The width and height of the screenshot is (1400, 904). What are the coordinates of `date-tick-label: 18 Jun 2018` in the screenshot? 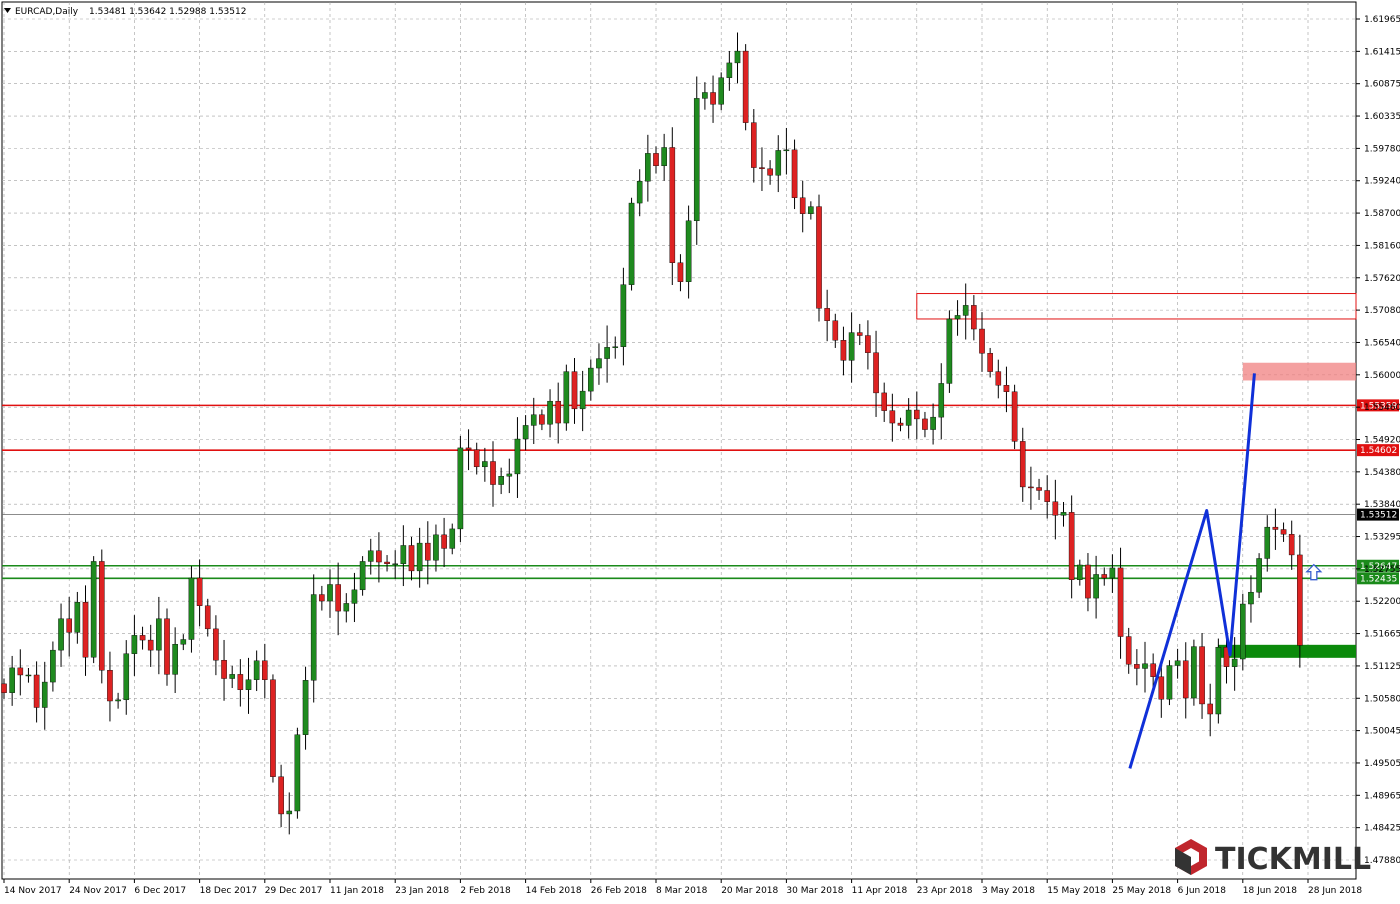 It's located at (1270, 891).